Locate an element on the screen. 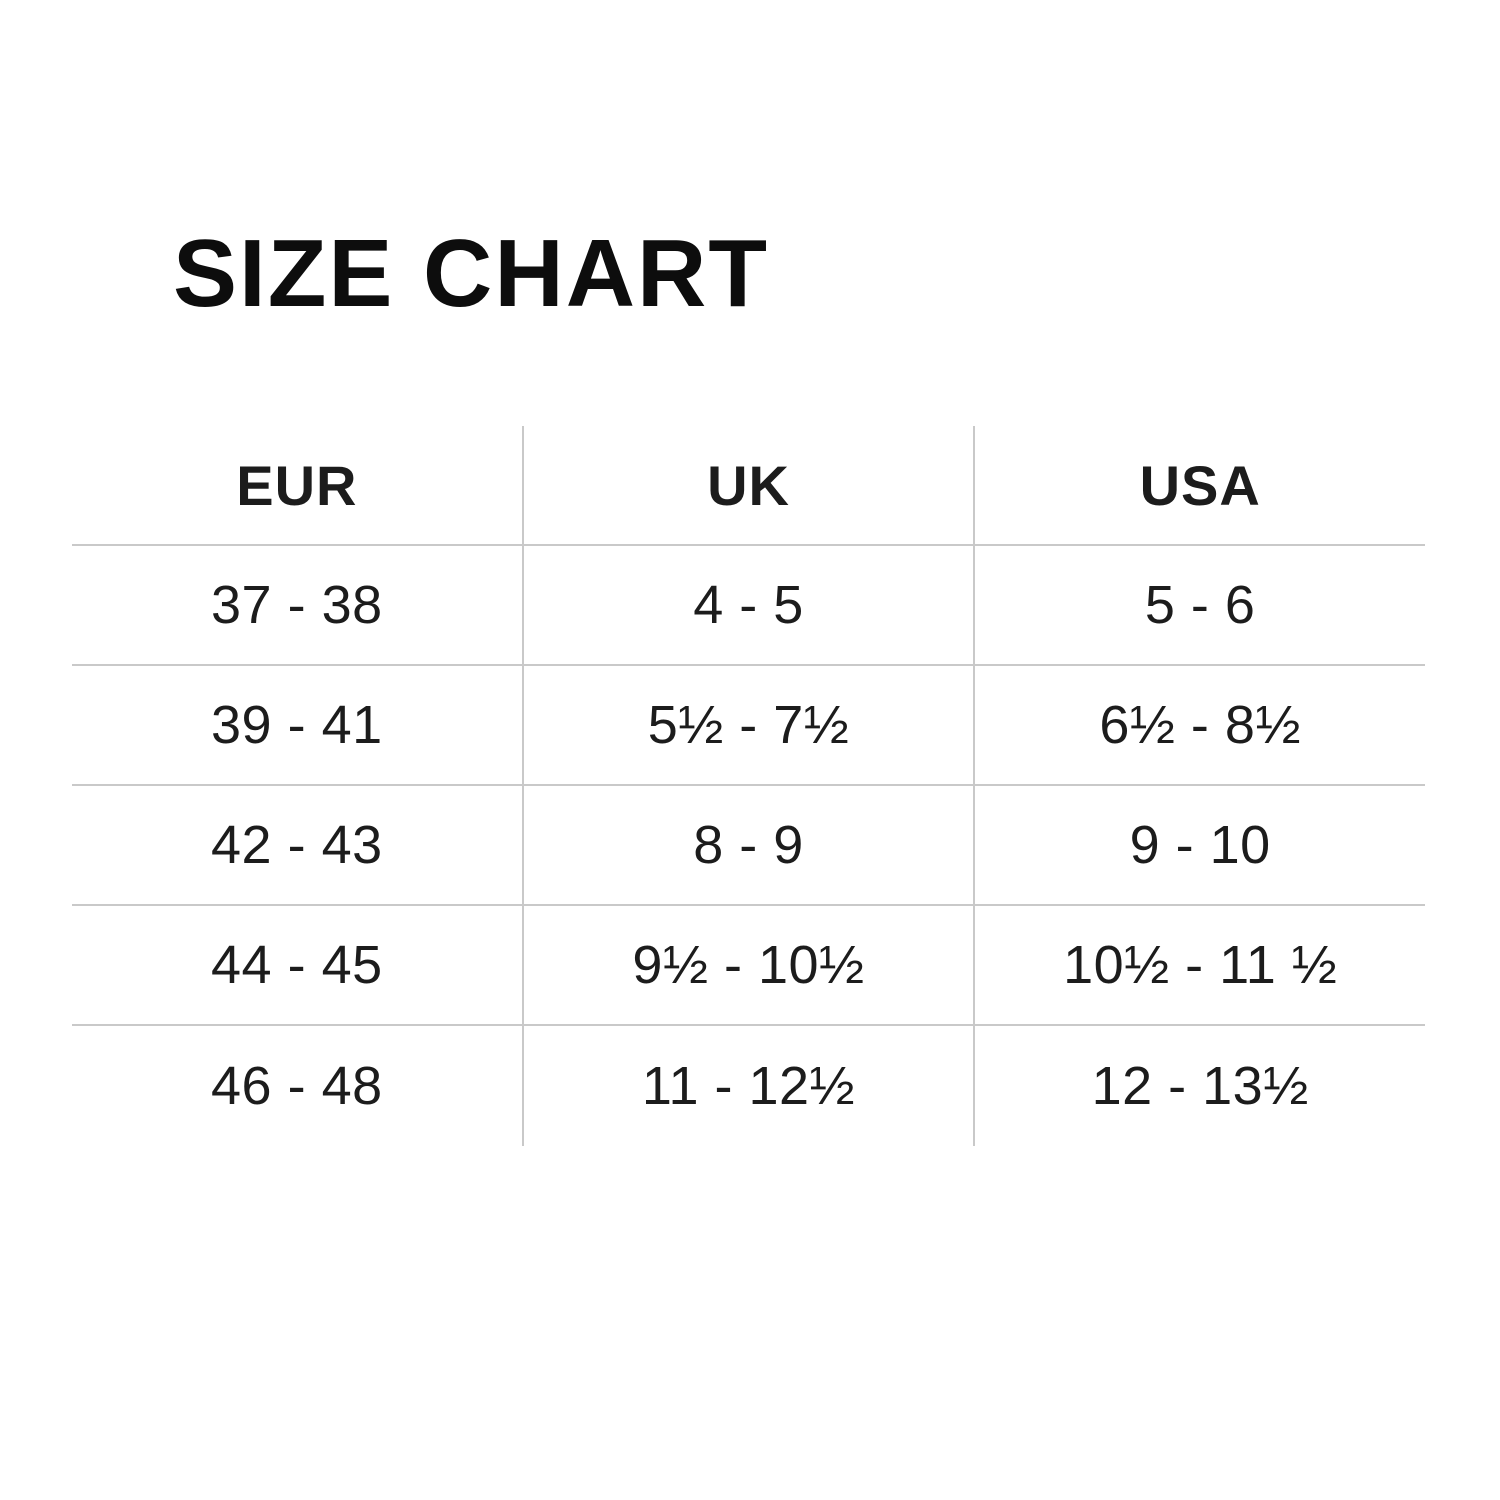 The image size is (1500, 1500). column-header-eur: EUR is located at coordinates (298, 485).